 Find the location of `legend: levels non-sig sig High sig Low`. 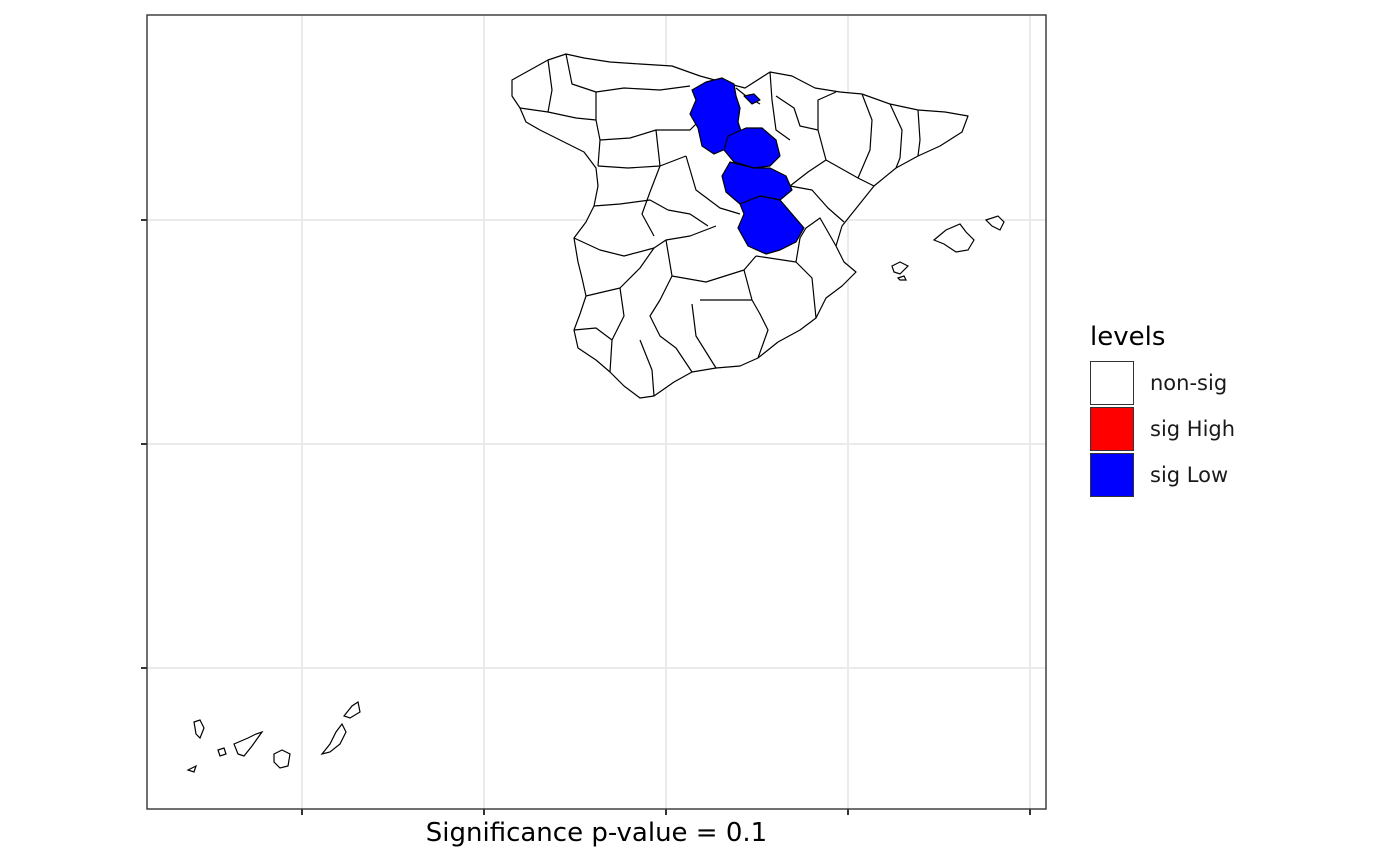

legend: levels non-sig sig High sig Low is located at coordinates (1220, 409).